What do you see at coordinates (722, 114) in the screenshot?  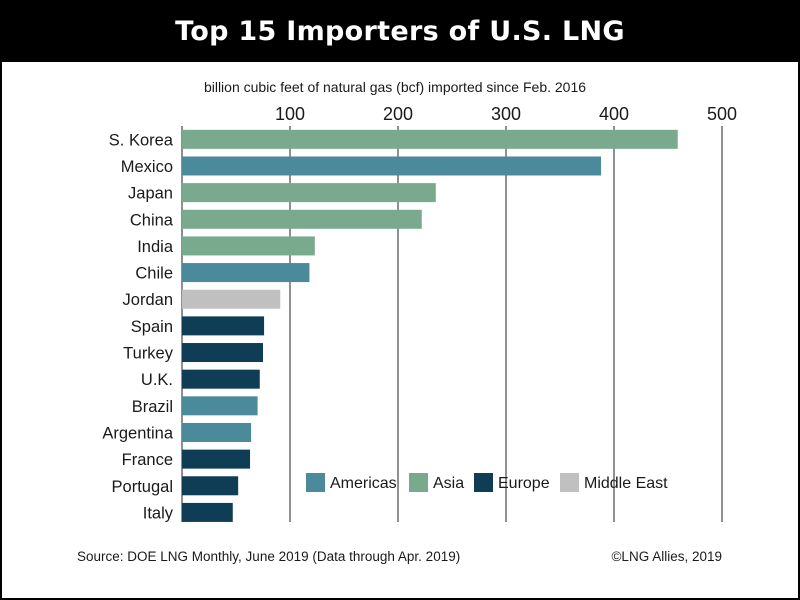 I see `x-tick-label: 500` at bounding box center [722, 114].